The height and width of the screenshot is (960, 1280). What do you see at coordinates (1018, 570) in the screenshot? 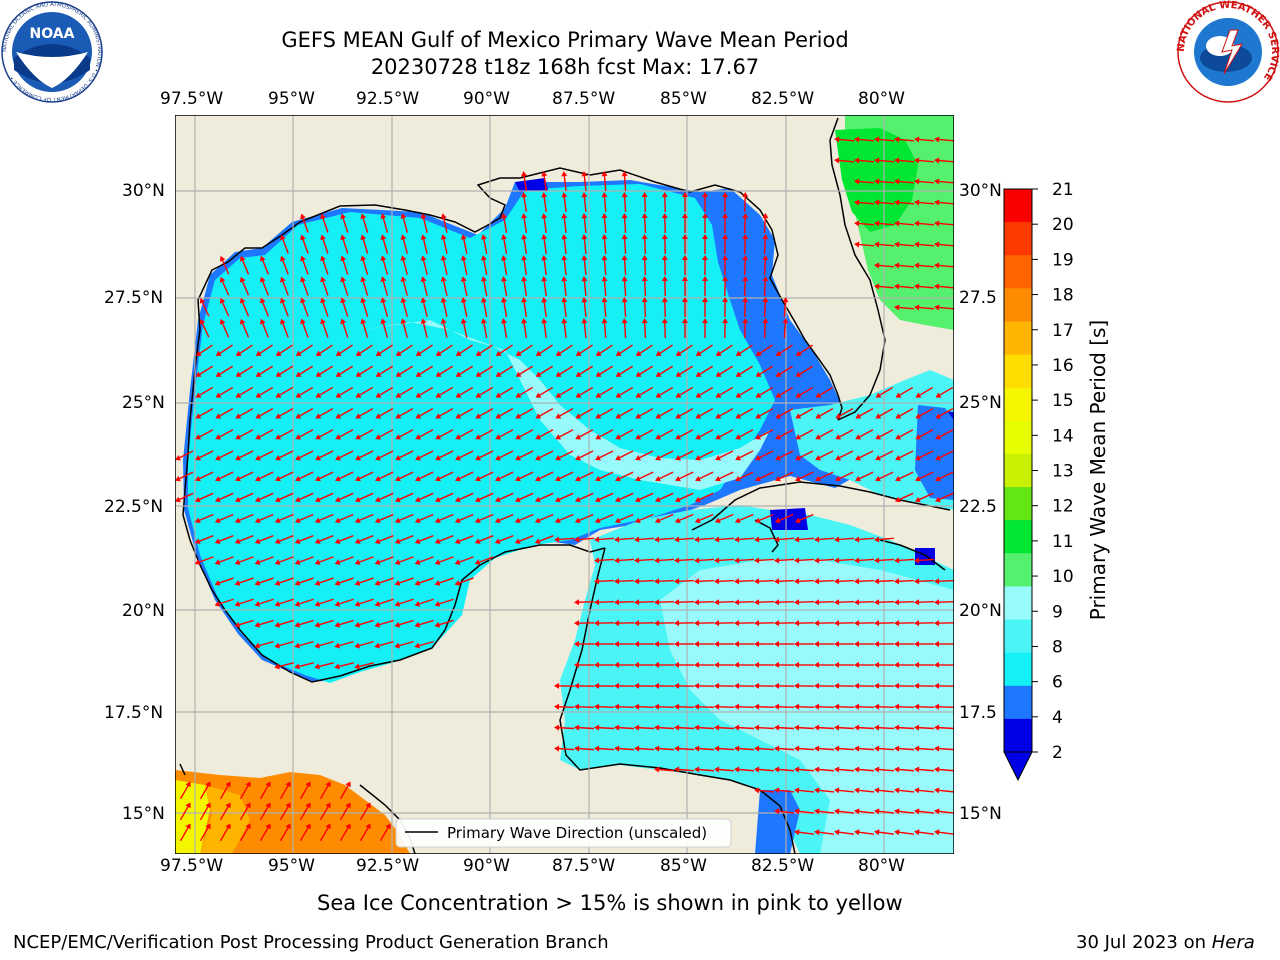
I see `colorbar-bin` at bounding box center [1018, 570].